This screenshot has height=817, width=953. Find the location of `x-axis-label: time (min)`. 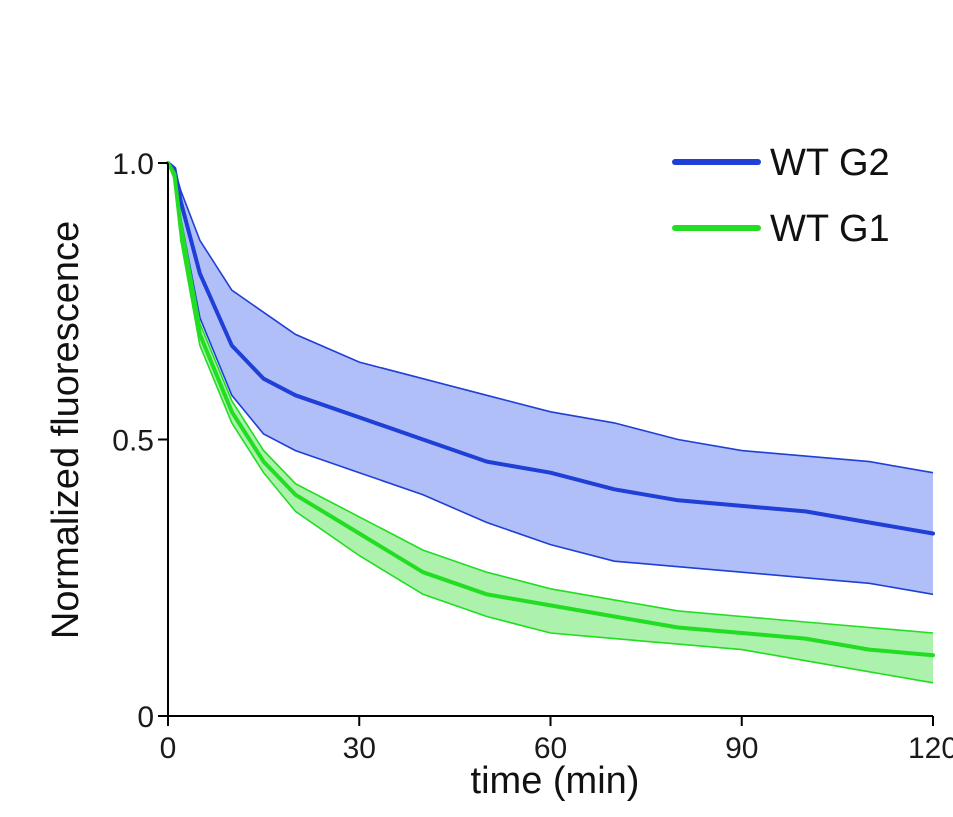

x-axis-label: time (min) is located at coordinates (555, 781).